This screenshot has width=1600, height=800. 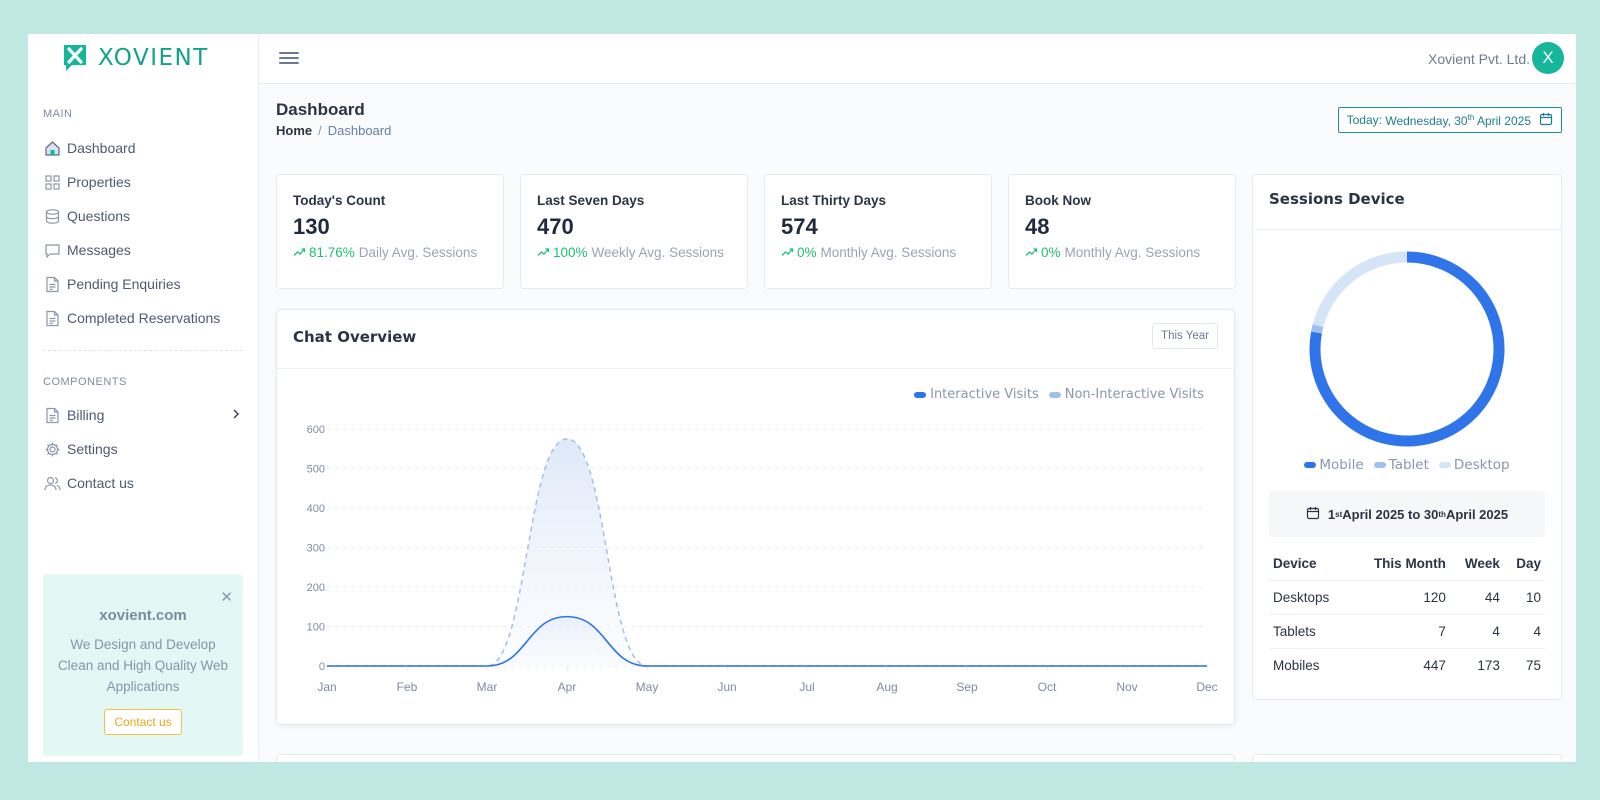 I want to click on grid-icon, so click(x=52, y=182).